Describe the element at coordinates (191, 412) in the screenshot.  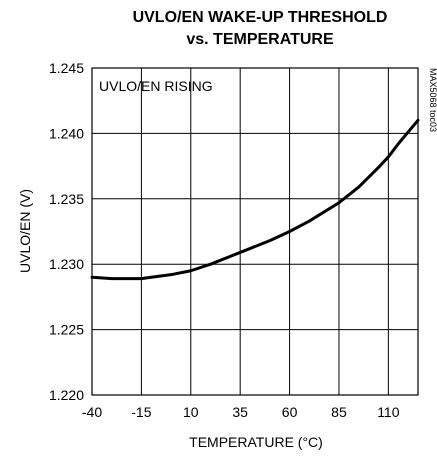
I see `x-tick-label: 10` at that location.